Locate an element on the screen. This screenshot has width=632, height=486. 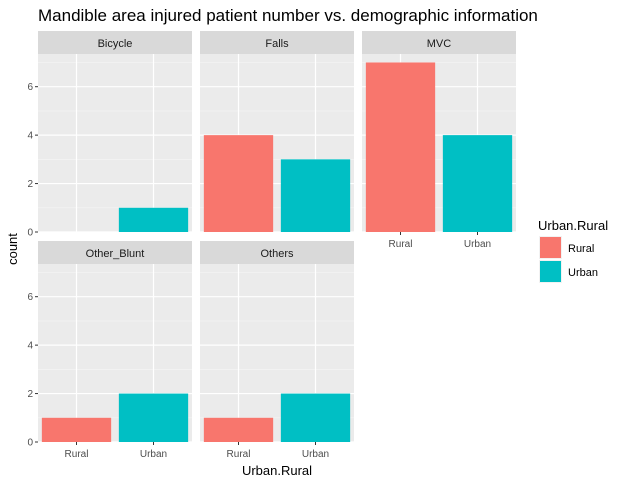
facet-strip-label: MVC is located at coordinates (439, 44).